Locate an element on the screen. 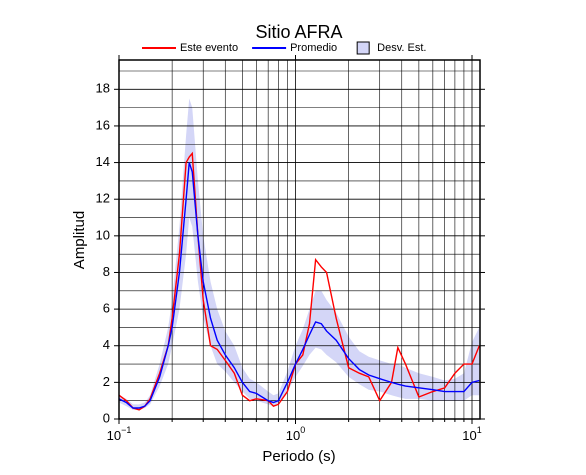 The width and height of the screenshot is (586, 475). x-tick-label: 10⁻¹ is located at coordinates (119, 434).